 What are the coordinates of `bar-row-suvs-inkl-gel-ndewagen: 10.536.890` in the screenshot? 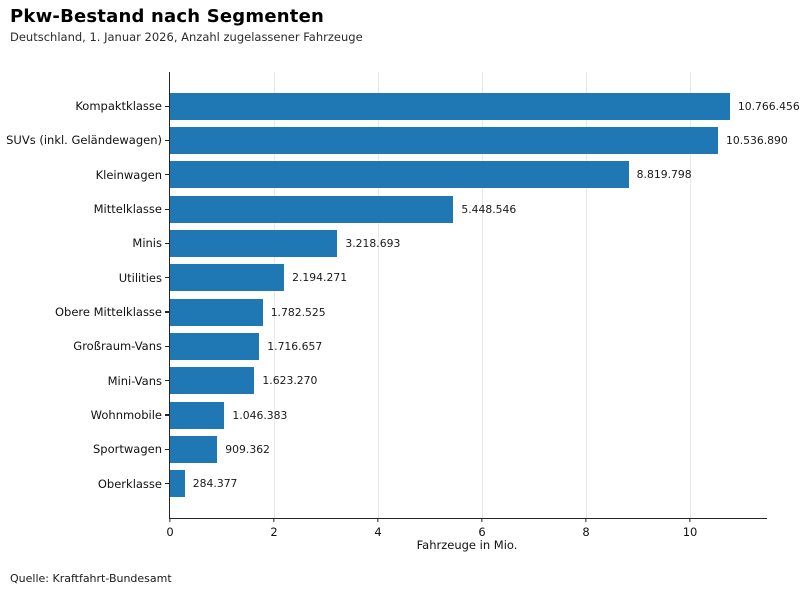 It's located at (479, 140).